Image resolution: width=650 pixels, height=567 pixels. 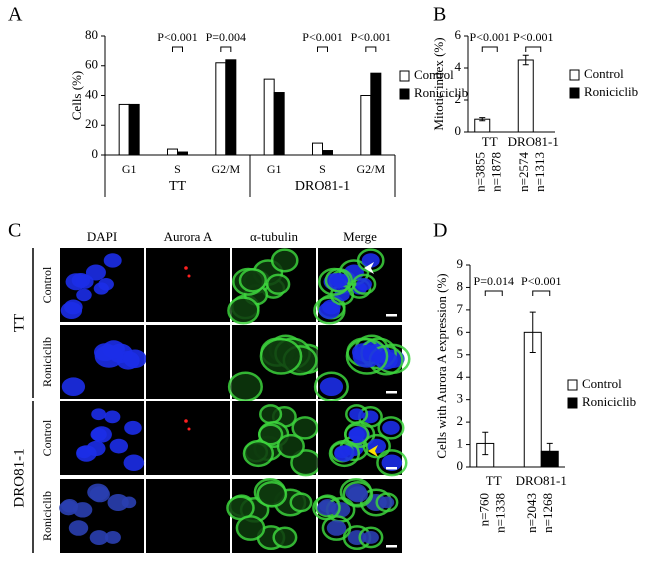 What do you see at coordinates (500, 513) in the screenshot?
I see `n-label: n=1338` at bounding box center [500, 513].